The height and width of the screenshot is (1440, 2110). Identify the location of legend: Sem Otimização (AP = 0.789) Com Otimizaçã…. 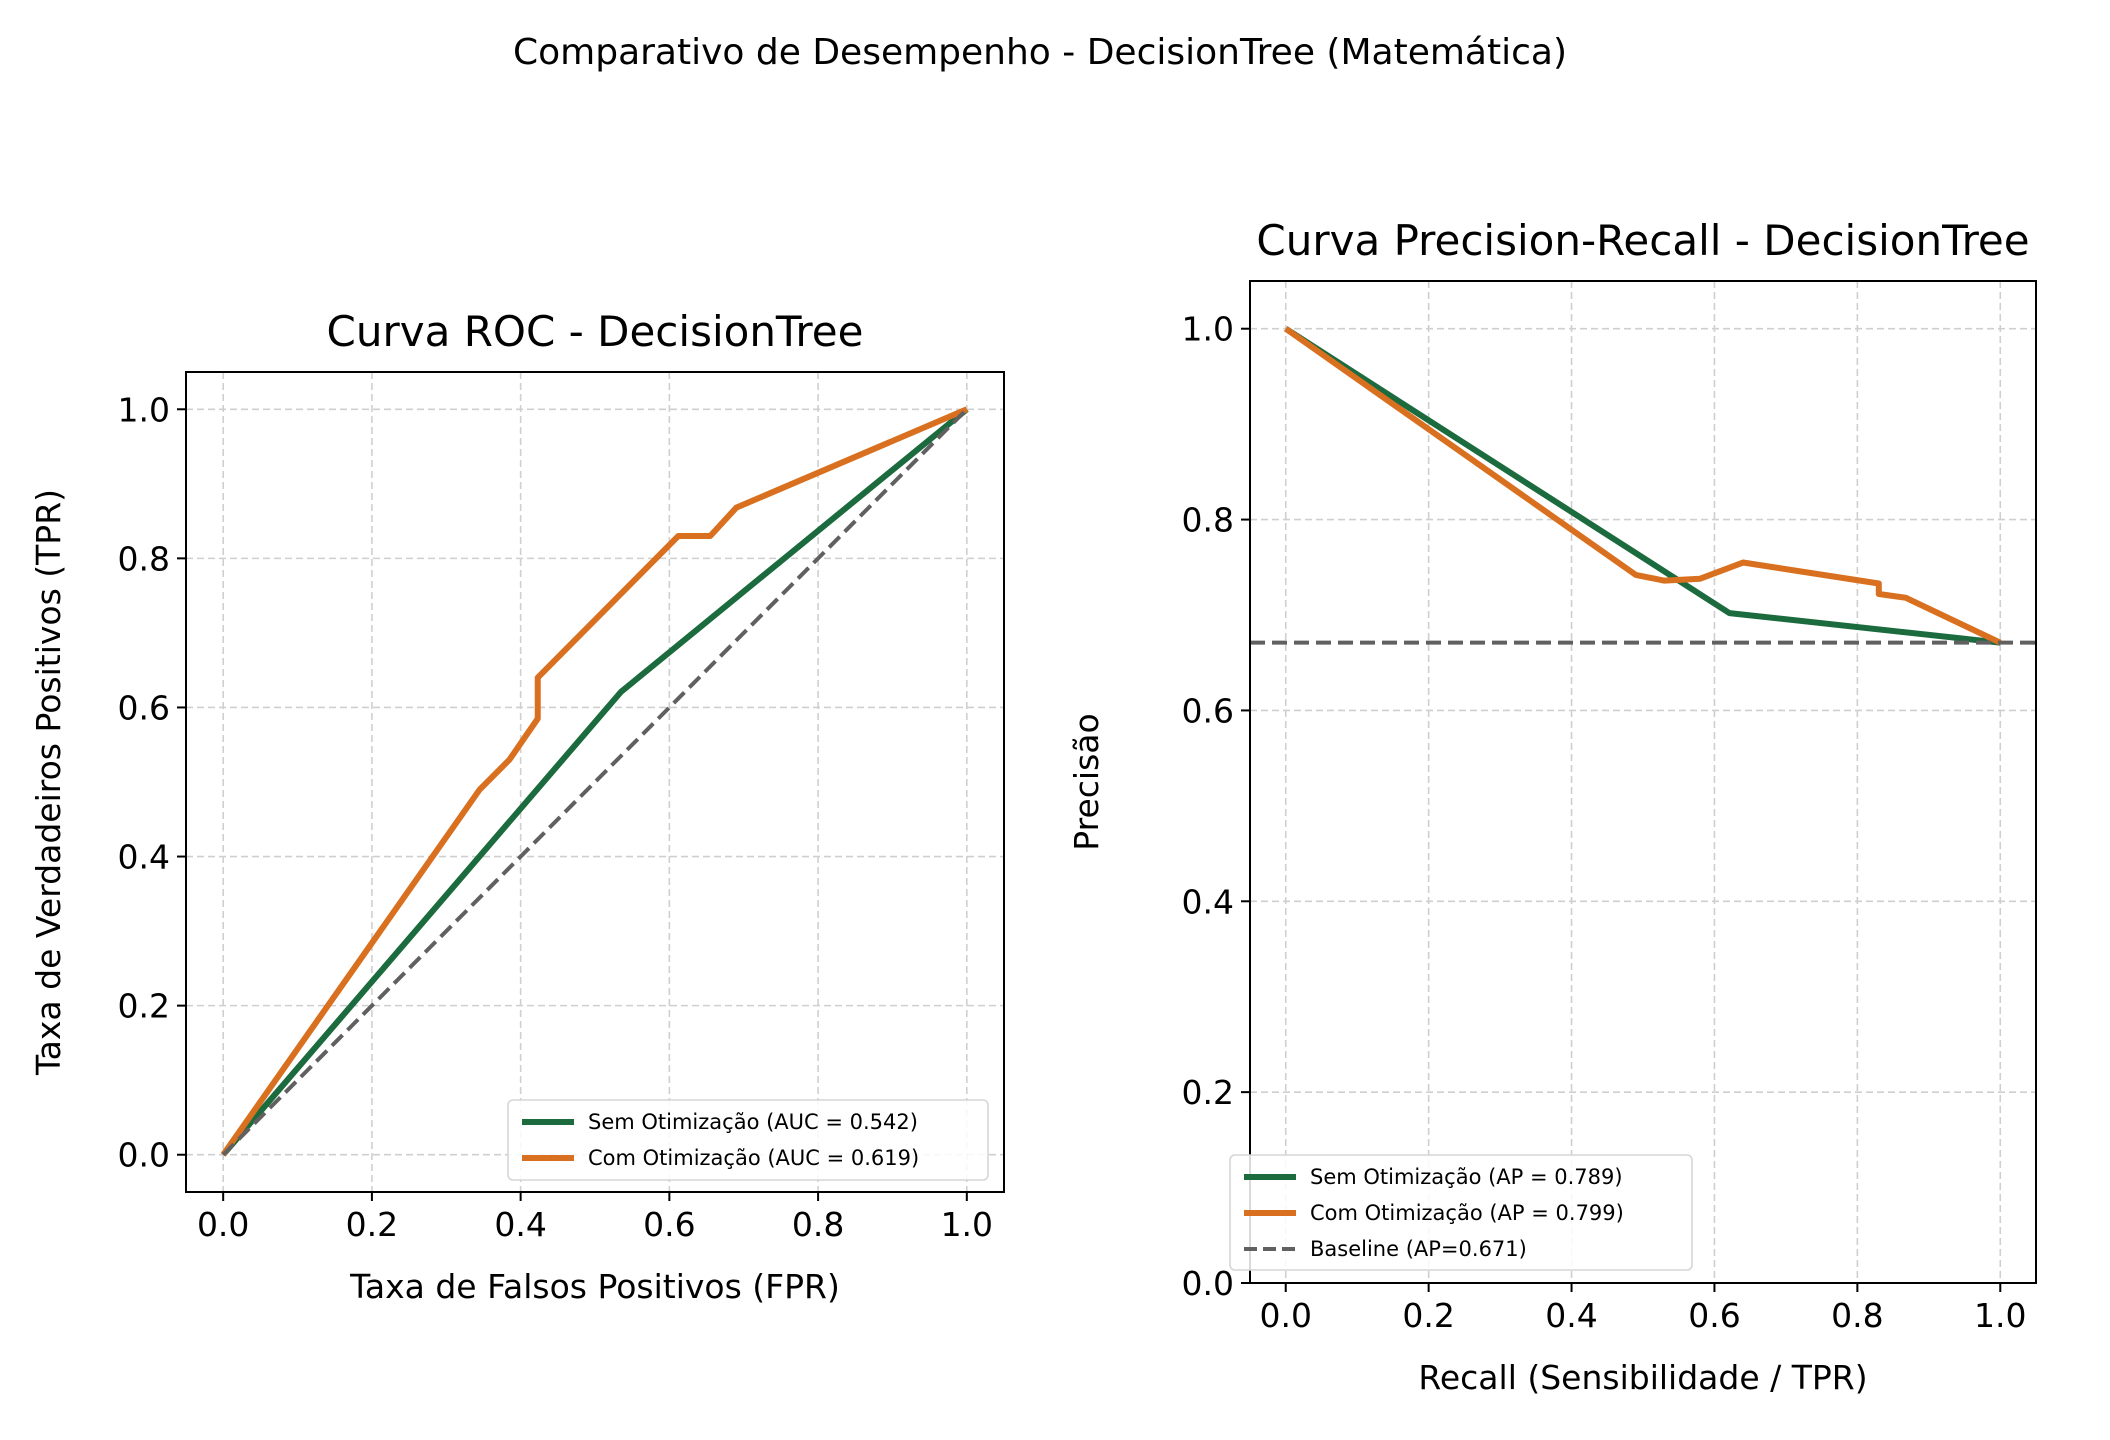
(1461, 1212).